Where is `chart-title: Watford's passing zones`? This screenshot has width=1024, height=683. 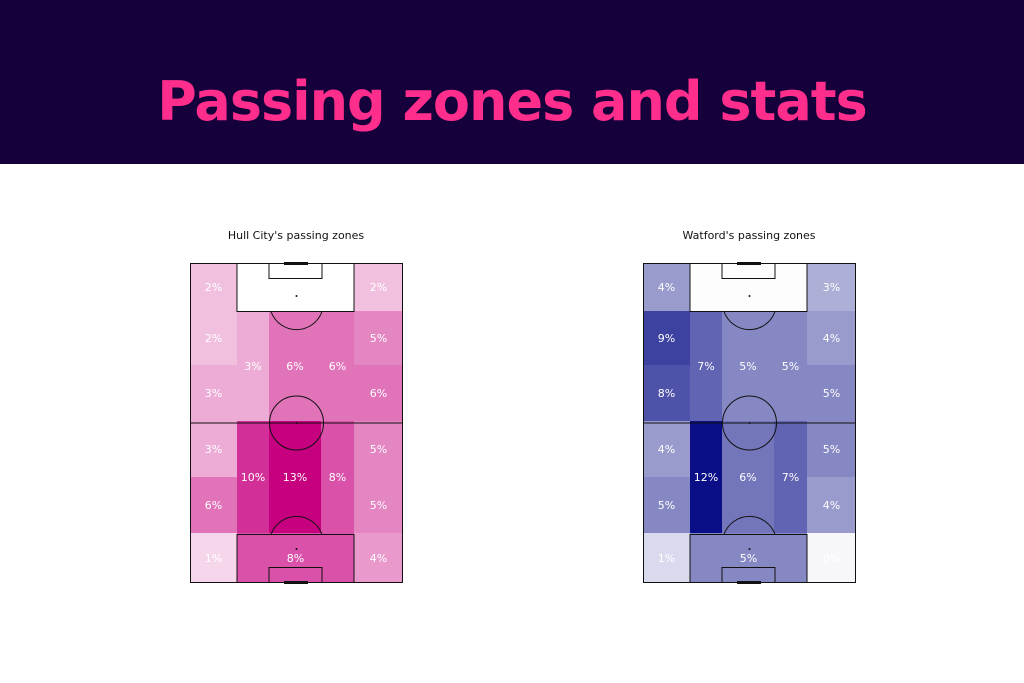 chart-title: Watford's passing zones is located at coordinates (749, 235).